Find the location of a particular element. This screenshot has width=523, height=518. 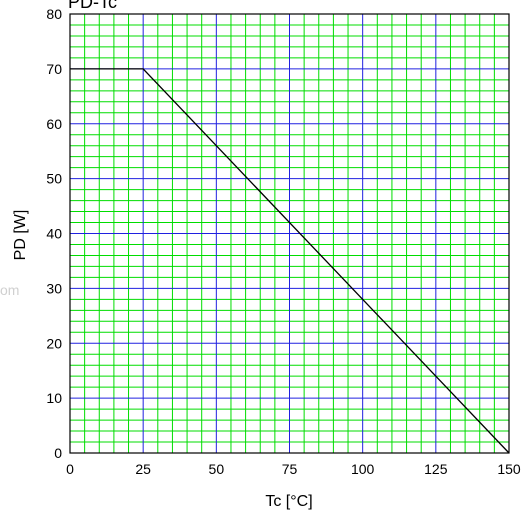

x-tick-label: 125 is located at coordinates (436, 469).